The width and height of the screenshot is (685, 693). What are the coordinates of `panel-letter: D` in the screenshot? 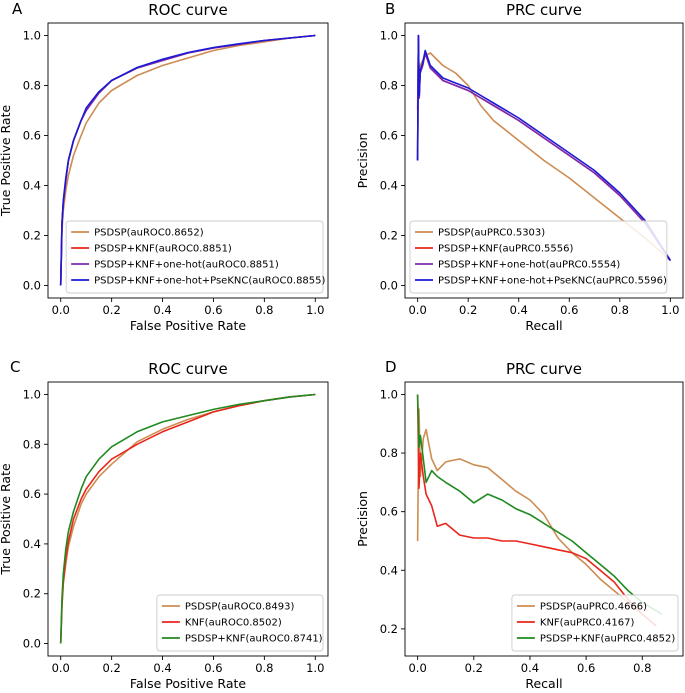 It's located at (391, 367).